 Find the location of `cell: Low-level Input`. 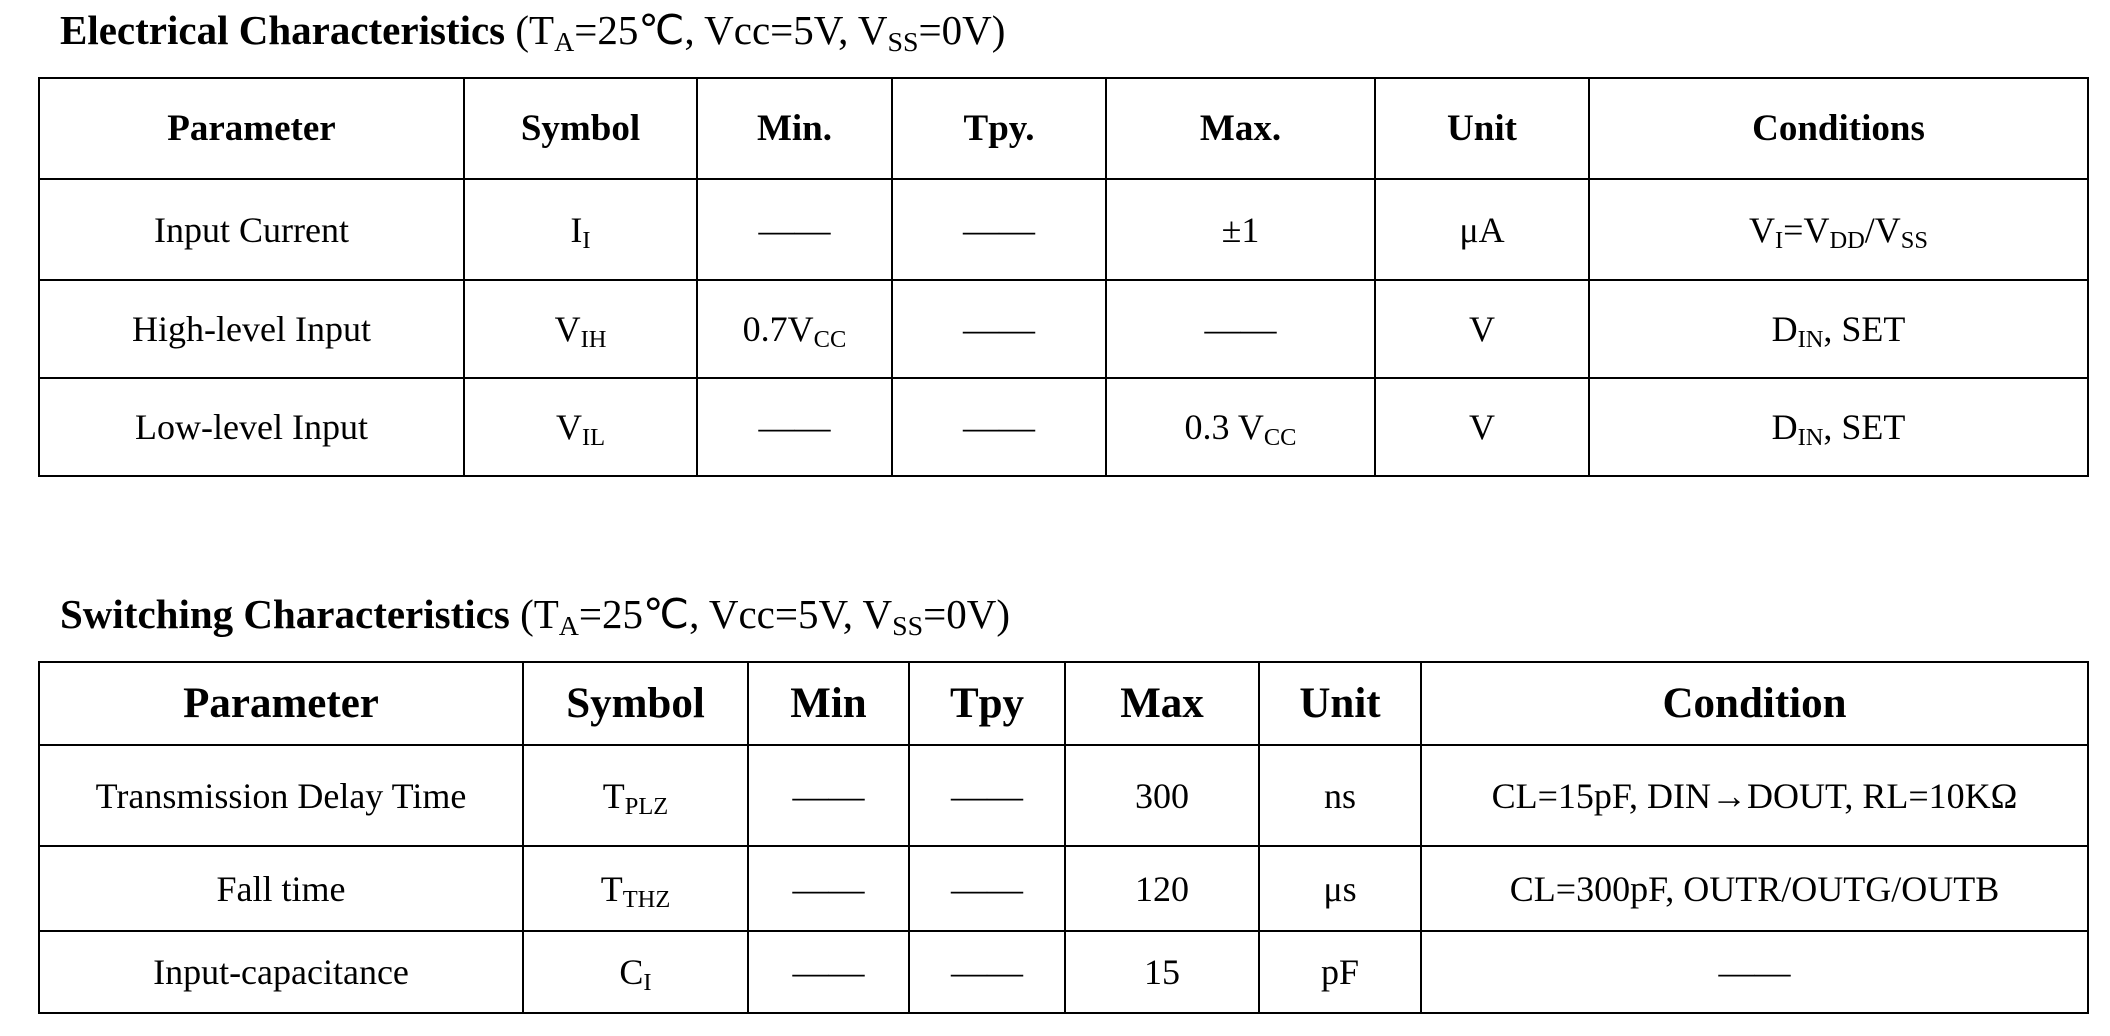

cell: Low-level Input is located at coordinates (251, 427).